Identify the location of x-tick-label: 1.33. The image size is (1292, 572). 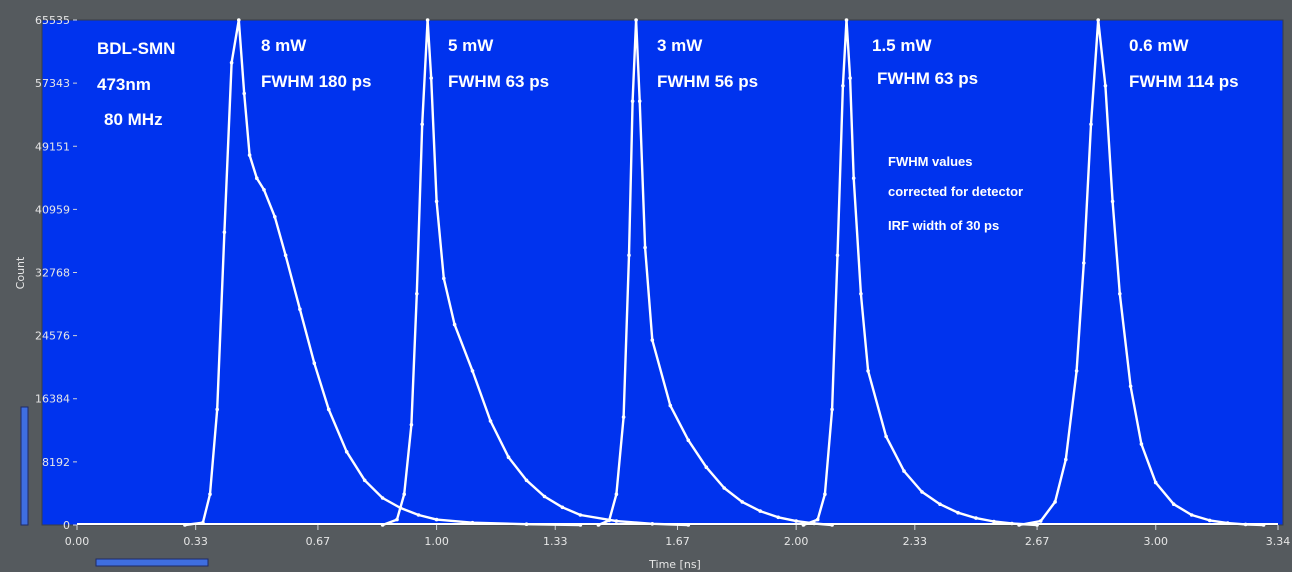
(555, 541).